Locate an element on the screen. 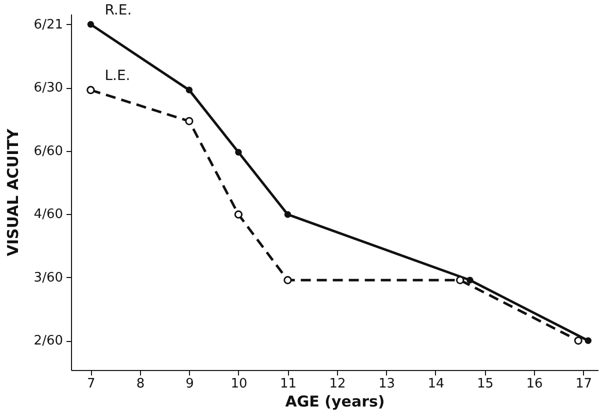 Image resolution: width=603 pixels, height=414 pixels. x-axis-title: AGE (years) is located at coordinates (335, 401).